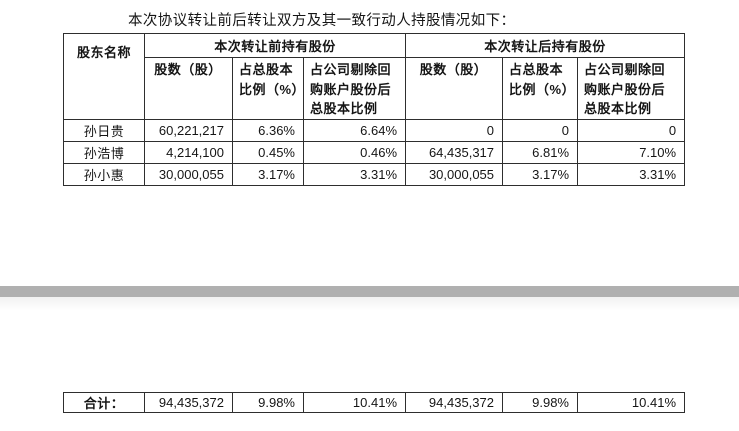  What do you see at coordinates (354, 130) in the screenshot?
I see `before-pct-excl-value: 6.64%` at bounding box center [354, 130].